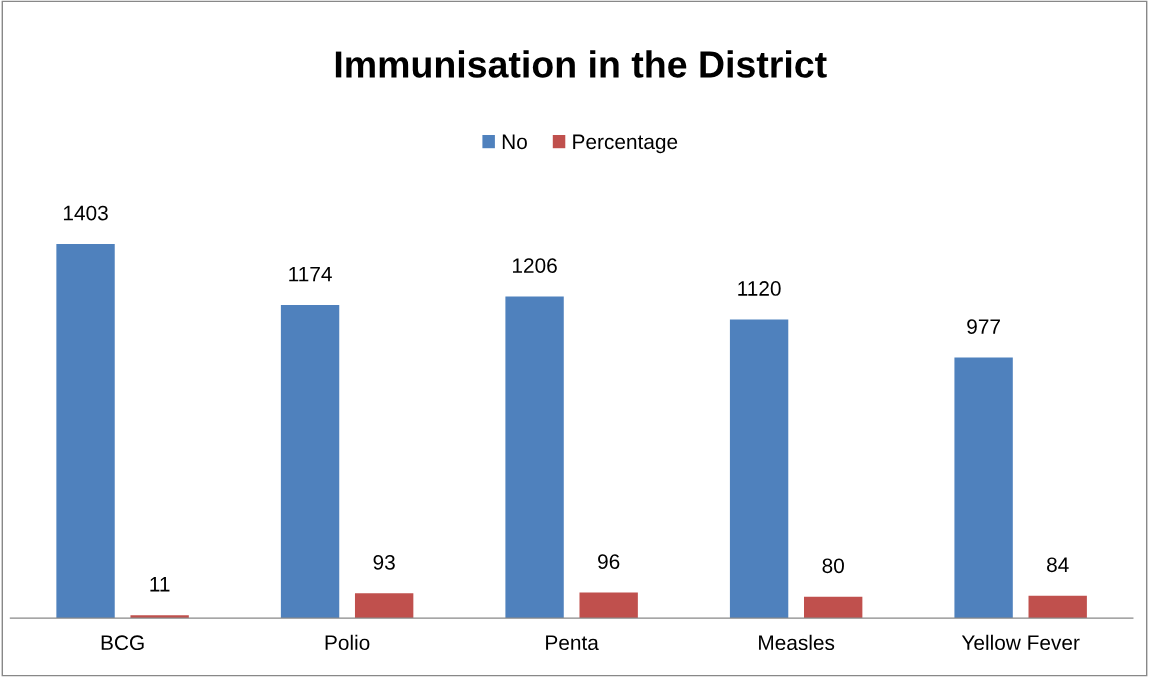 This screenshot has width=1149, height=677. Describe the element at coordinates (797, 642) in the screenshot. I see `x-tick-label: Measles` at that location.